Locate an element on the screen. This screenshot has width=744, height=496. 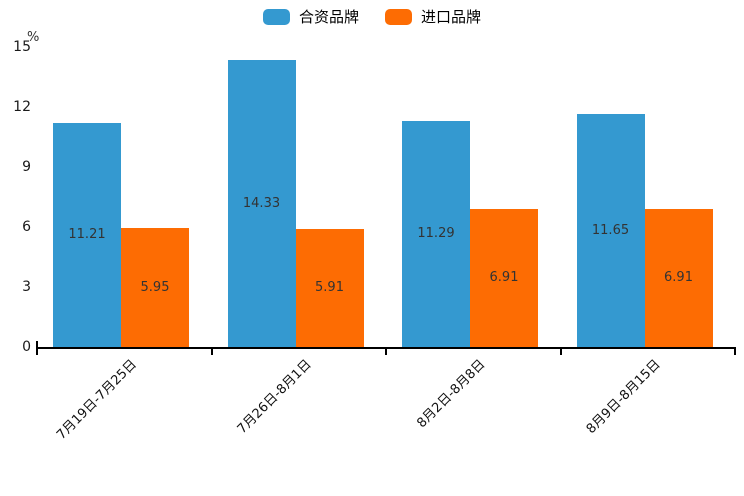
bar-value-label: 11.29 is located at coordinates (436, 234).